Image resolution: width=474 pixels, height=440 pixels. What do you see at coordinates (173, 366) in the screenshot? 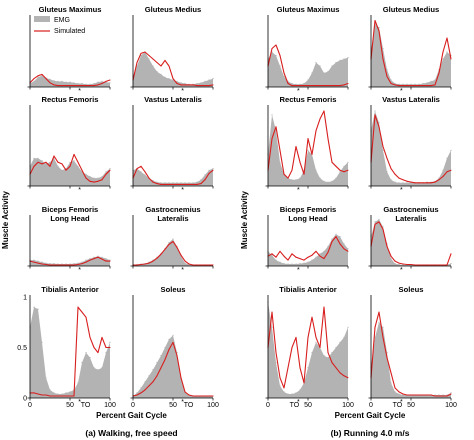
I see `emg-area` at bounding box center [173, 366].